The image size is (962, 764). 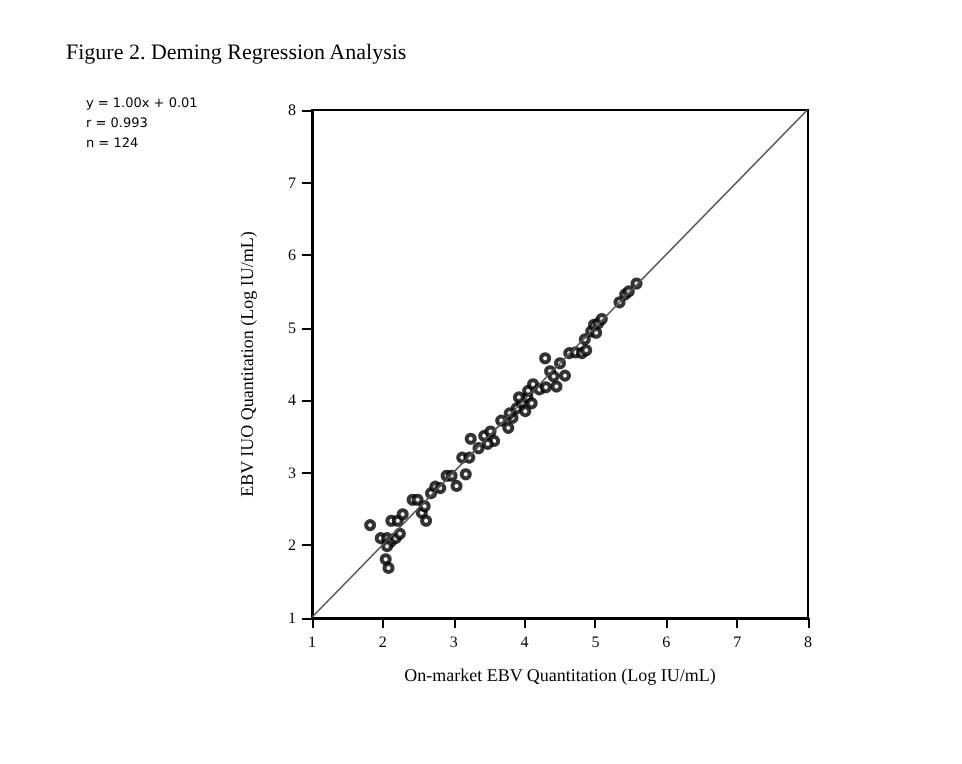 What do you see at coordinates (292, 618) in the screenshot?
I see `y-tick-label: 1` at bounding box center [292, 618].